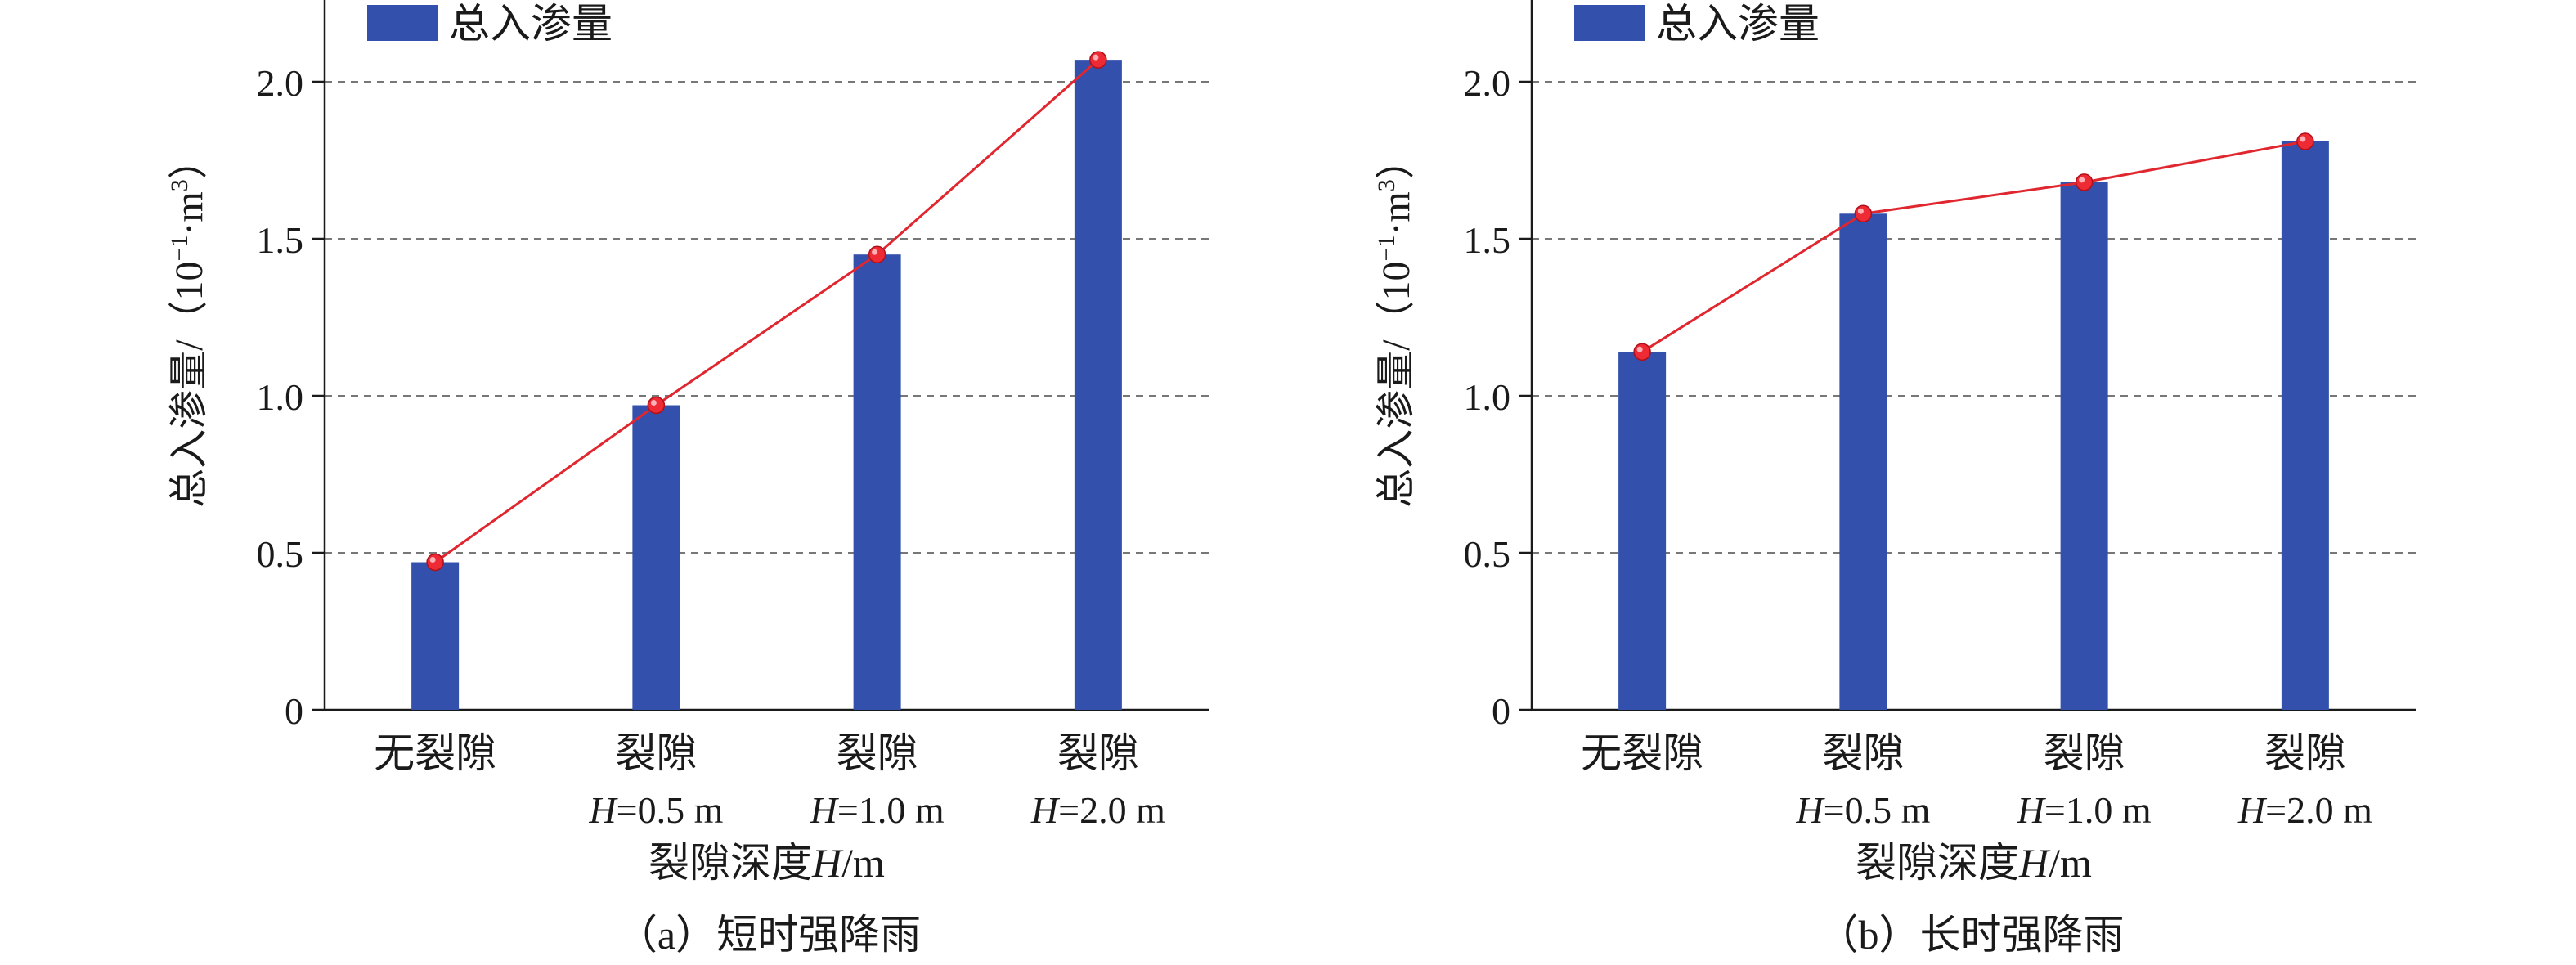  What do you see at coordinates (1971, 935) in the screenshot?
I see `panel-caption: （b）长时强降雨` at bounding box center [1971, 935].